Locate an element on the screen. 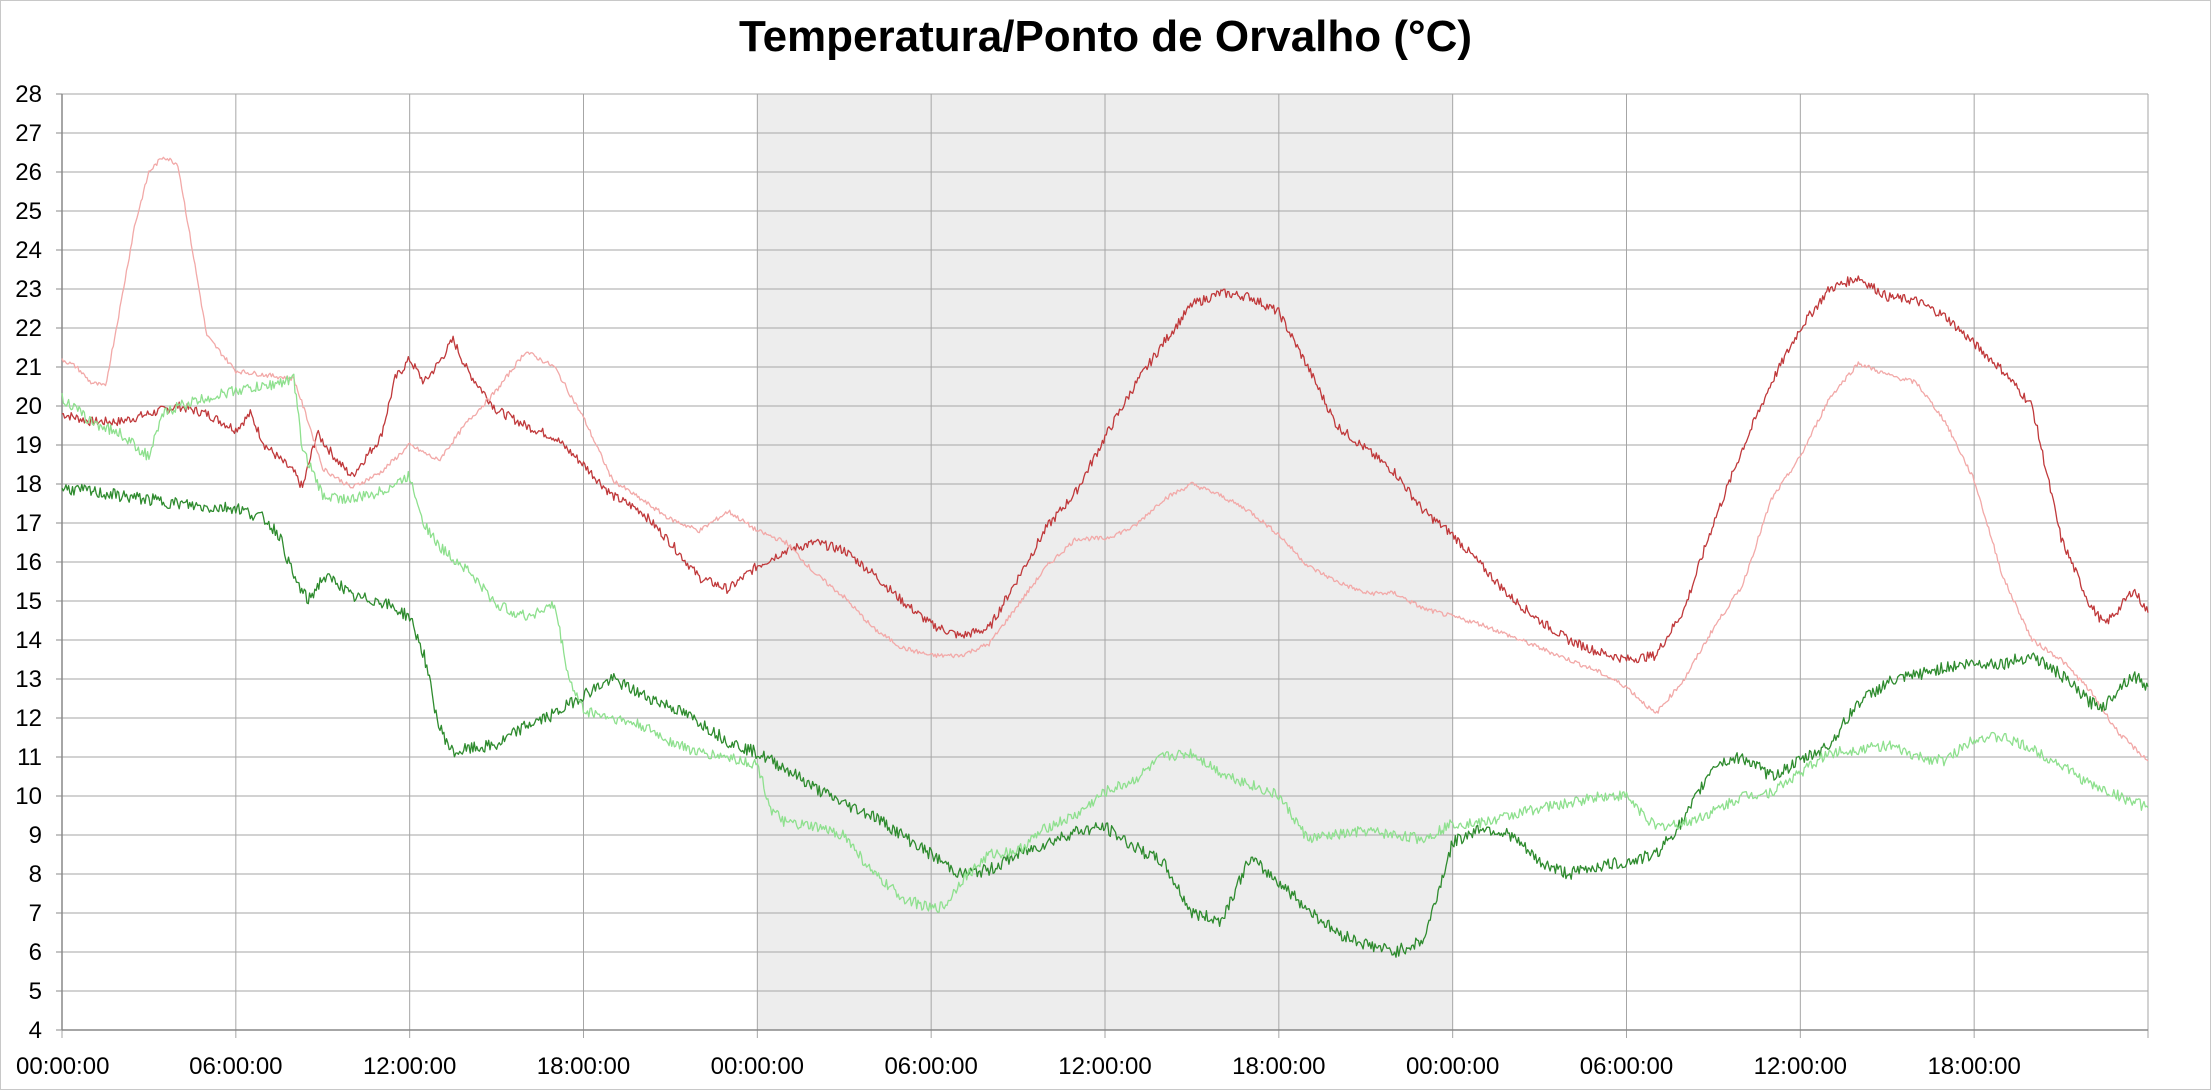 This screenshot has height=1090, width=2211. y-tick-label: 15 is located at coordinates (28, 601).